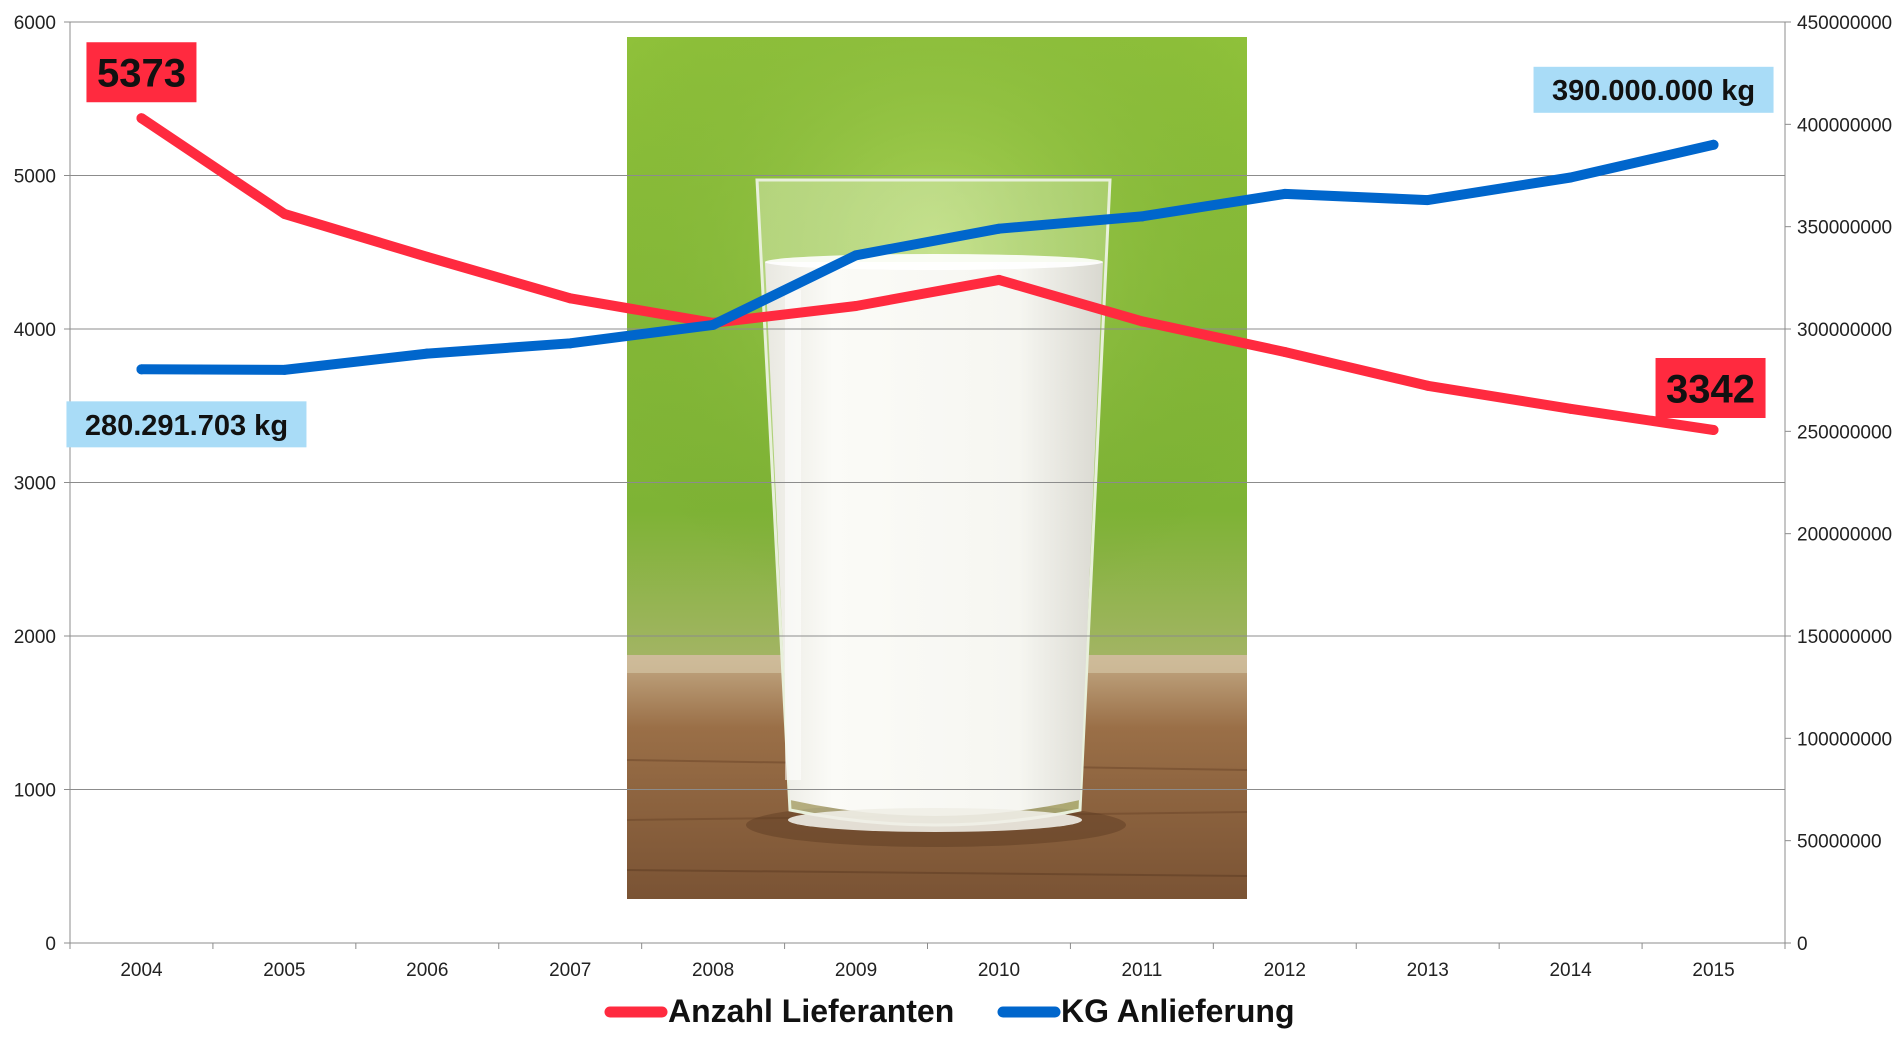 Image resolution: width=1897 pixels, height=1041 pixels. Describe the element at coordinates (570, 970) in the screenshot. I see `x-tick-label: 2007` at that location.